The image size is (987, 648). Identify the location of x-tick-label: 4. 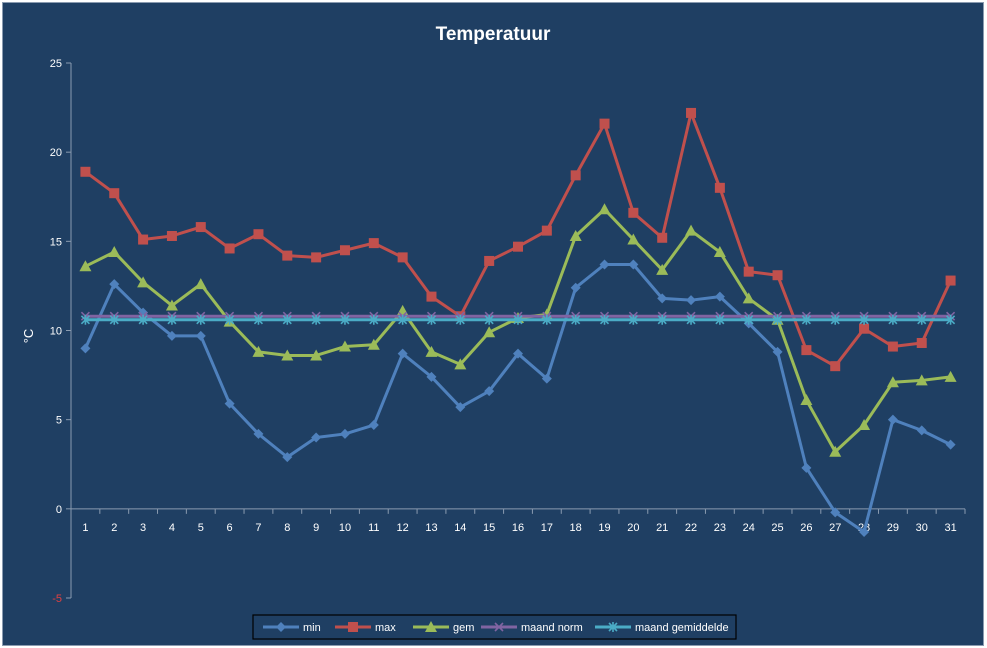
(172, 528).